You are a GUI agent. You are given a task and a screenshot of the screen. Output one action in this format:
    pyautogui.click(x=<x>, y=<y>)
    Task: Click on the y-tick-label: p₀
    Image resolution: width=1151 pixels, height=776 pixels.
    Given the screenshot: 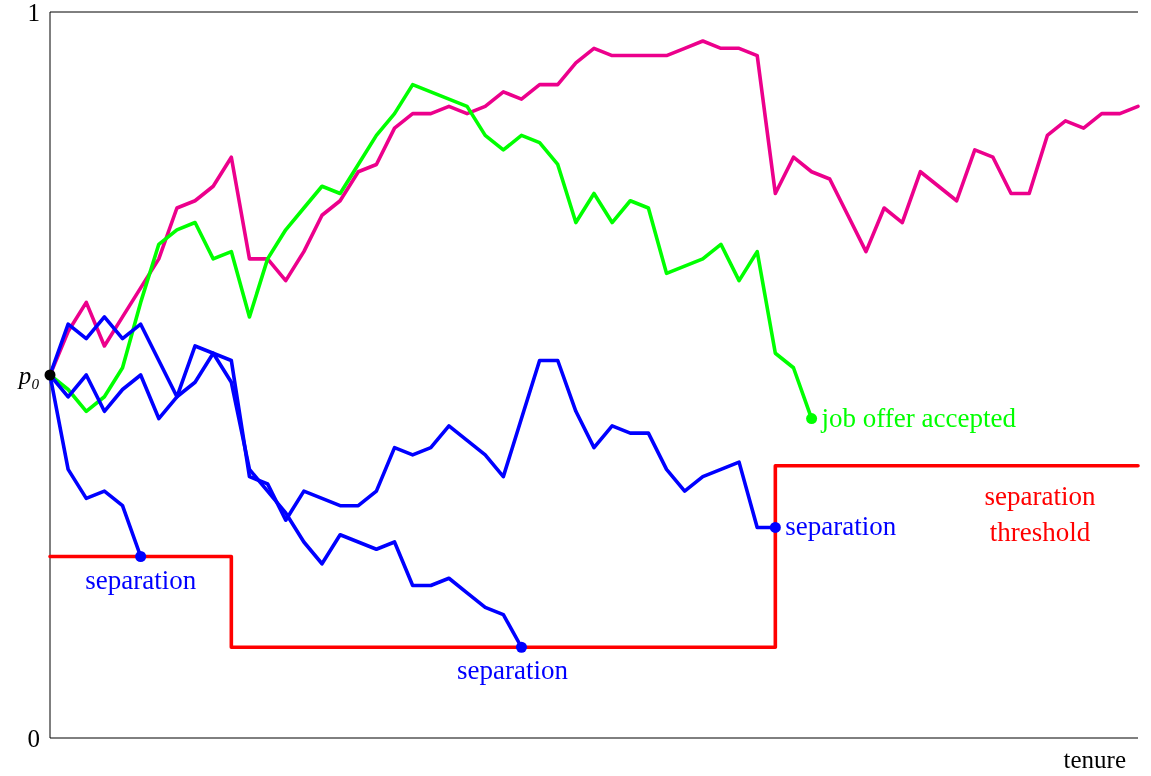 What is the action you would take?
    pyautogui.click(x=28, y=375)
    